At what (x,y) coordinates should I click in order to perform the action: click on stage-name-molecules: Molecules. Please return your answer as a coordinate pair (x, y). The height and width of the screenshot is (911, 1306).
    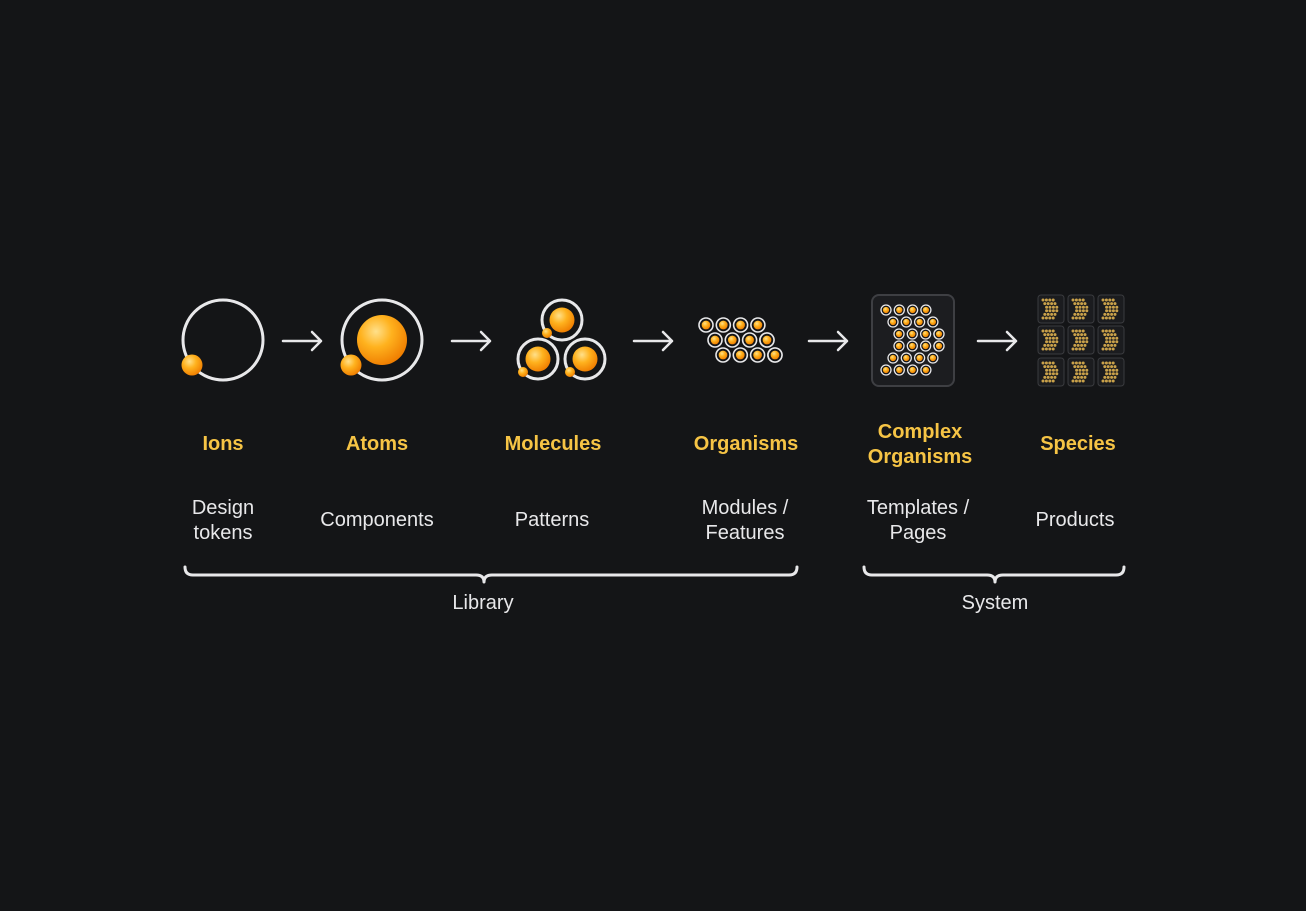
    Looking at the image, I should click on (553, 444).